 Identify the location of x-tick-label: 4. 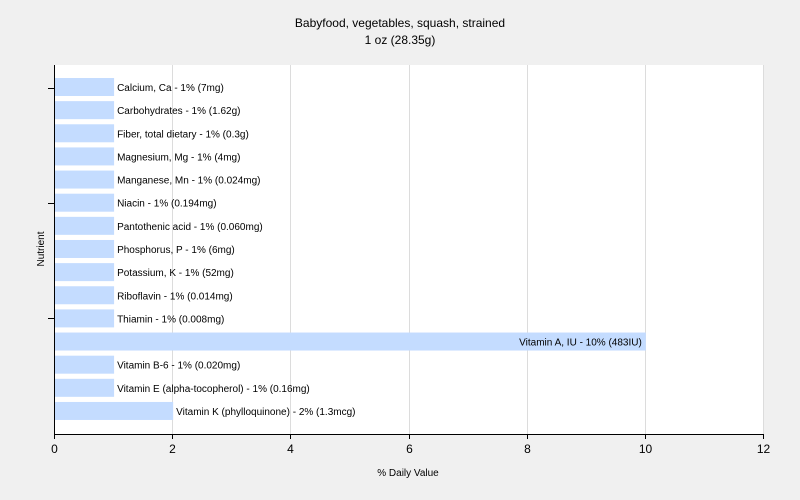
(290, 449).